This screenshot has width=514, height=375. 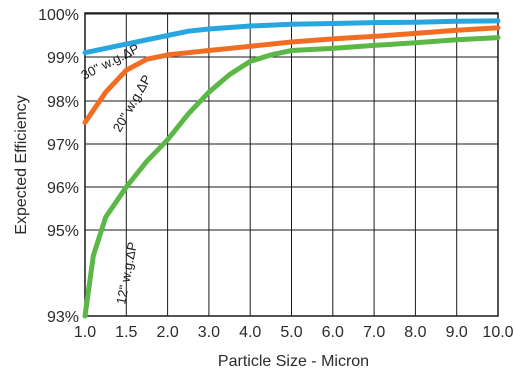 What do you see at coordinates (126, 332) in the screenshot?
I see `x-tick-label: 1.5` at bounding box center [126, 332].